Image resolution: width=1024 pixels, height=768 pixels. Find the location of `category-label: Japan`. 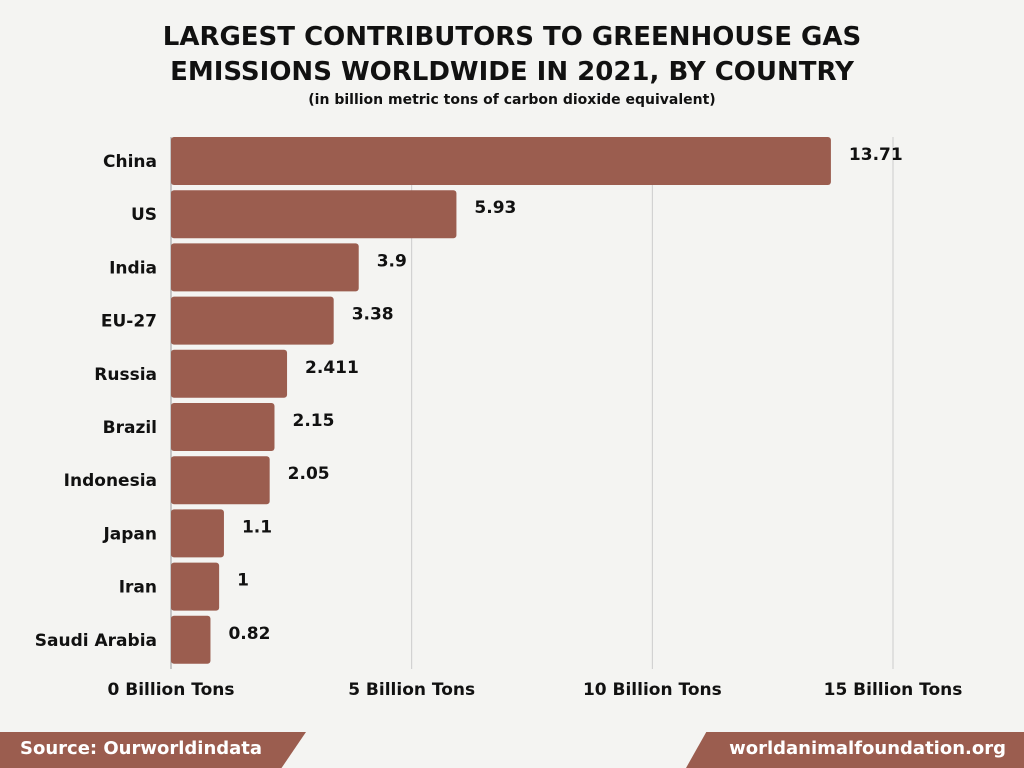

category-label: Japan is located at coordinates (129, 534).